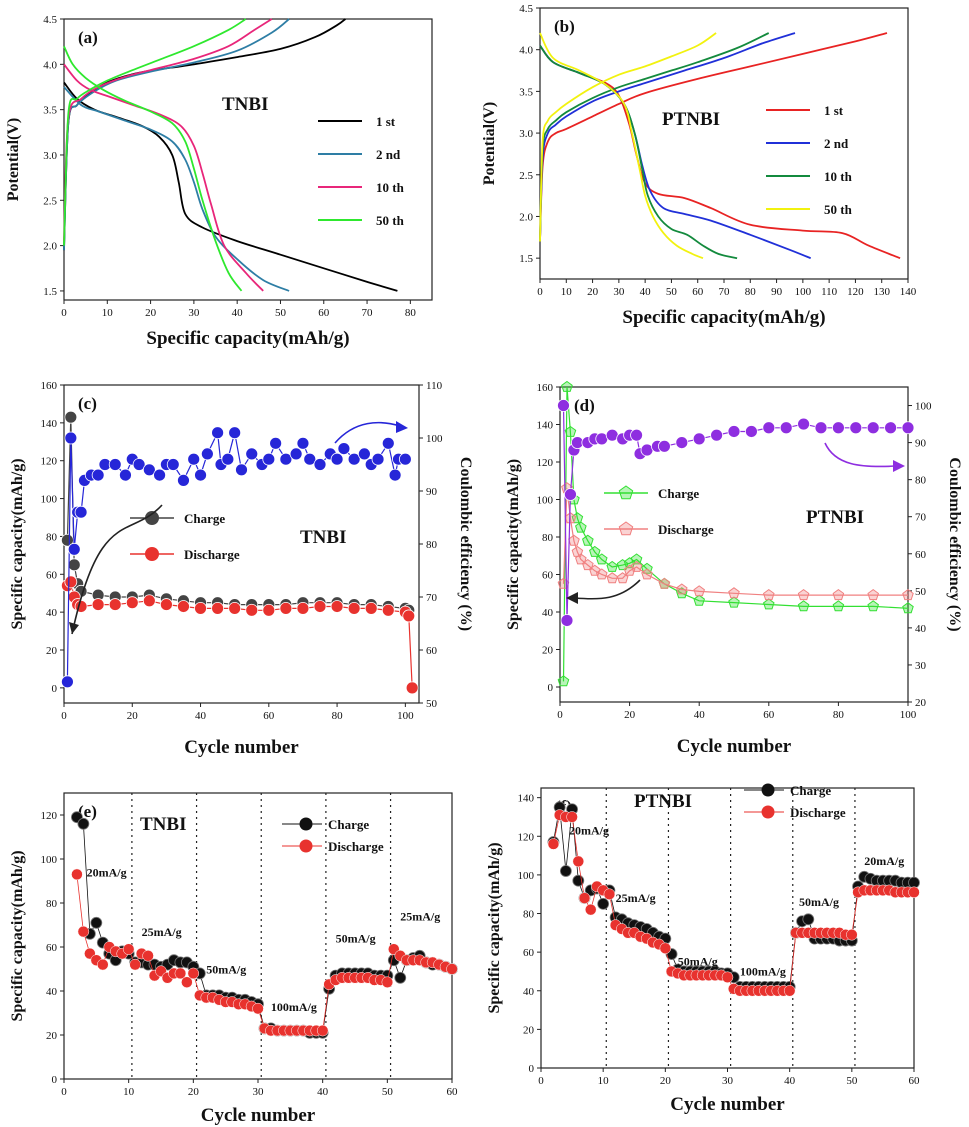 The height and width of the screenshot is (1127, 969). Describe the element at coordinates (264, 925) in the screenshot. I see `series-0-line` at that location.